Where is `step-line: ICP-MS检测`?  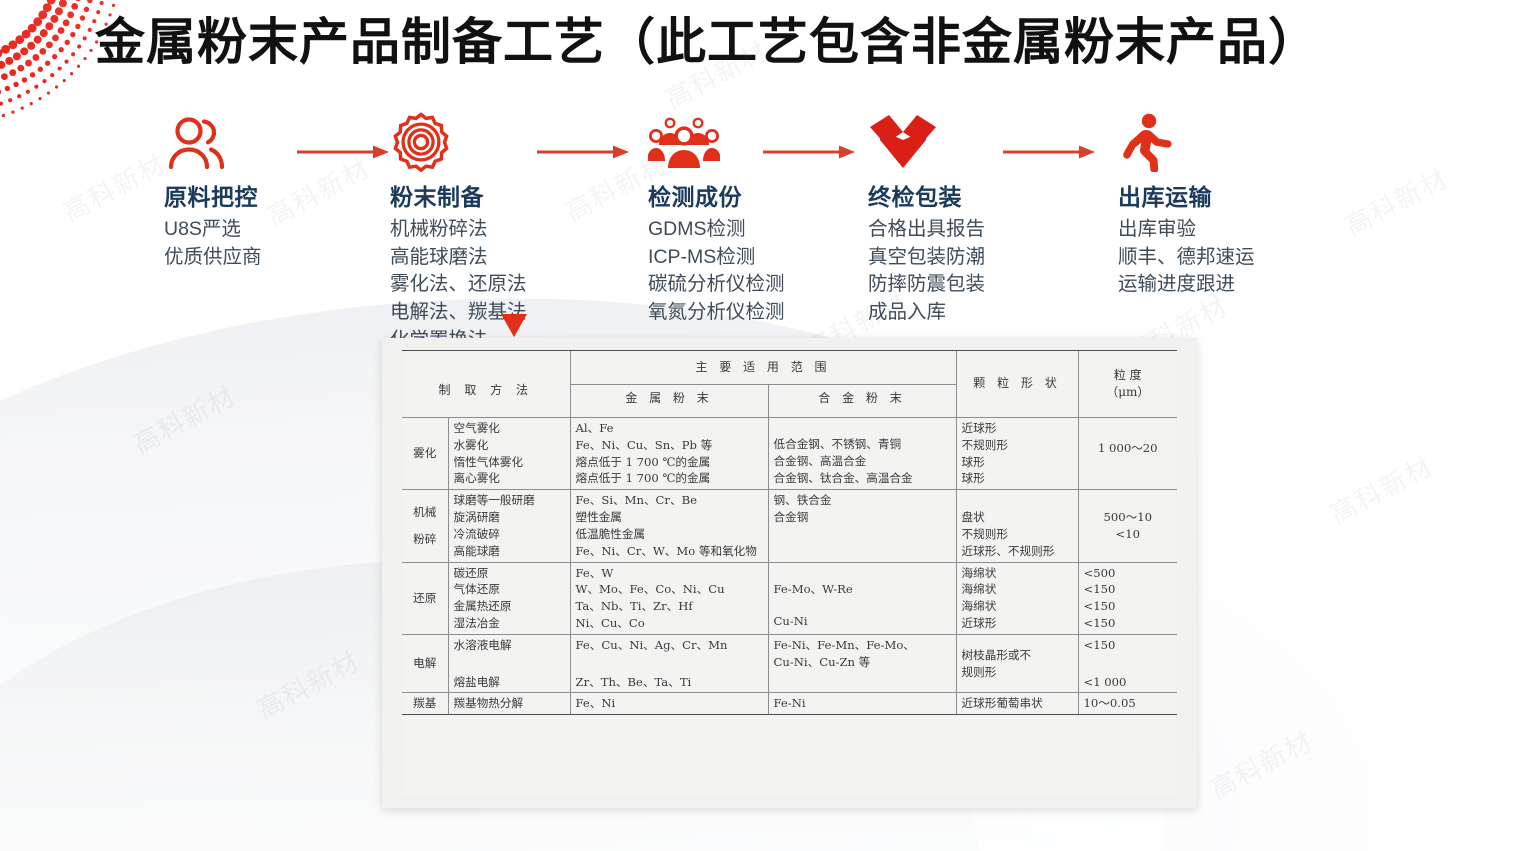 step-line: ICP-MS检测 is located at coordinates (702, 256).